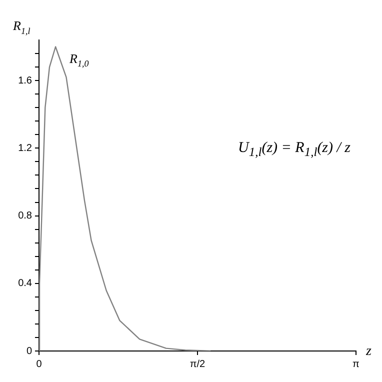 Image resolution: width=382 pixels, height=382 pixels. What do you see at coordinates (198, 364) in the screenshot?
I see `x-tick-label: π/2` at bounding box center [198, 364].